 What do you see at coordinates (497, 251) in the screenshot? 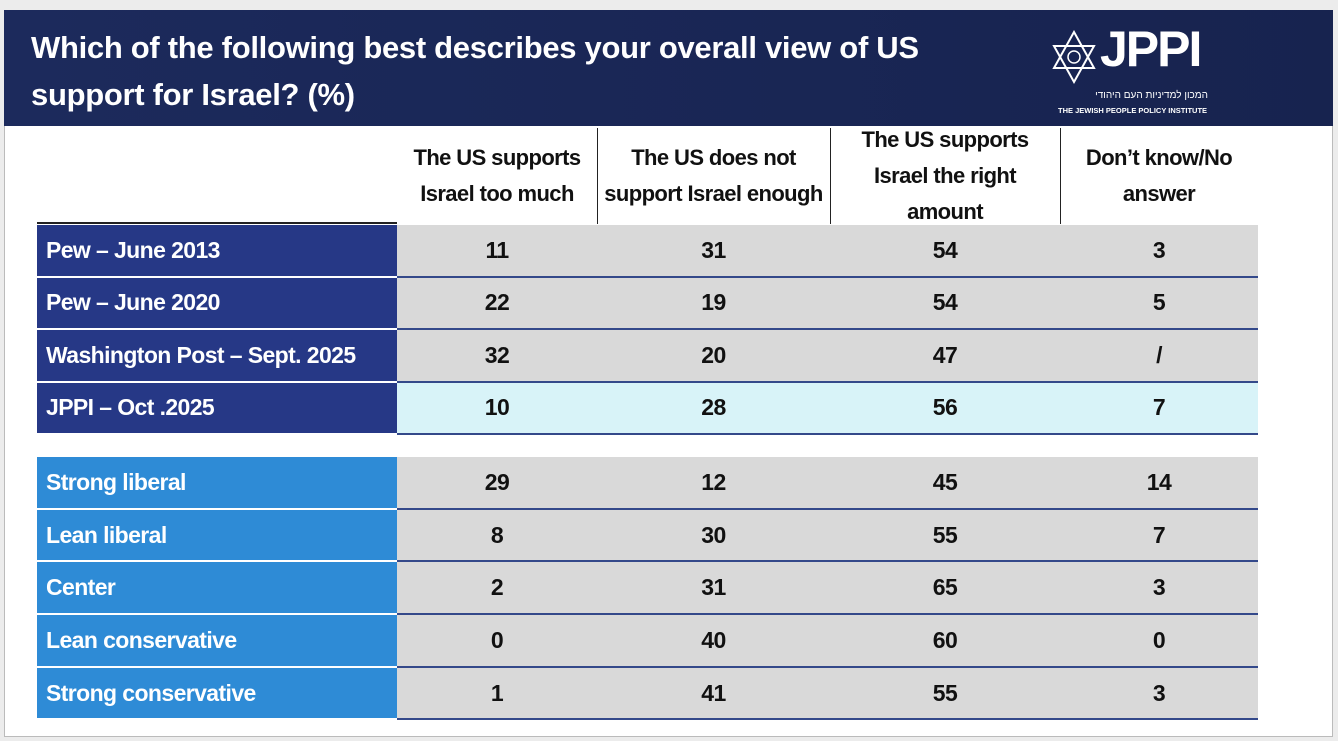
I see `value-cell: 11` at bounding box center [497, 251].